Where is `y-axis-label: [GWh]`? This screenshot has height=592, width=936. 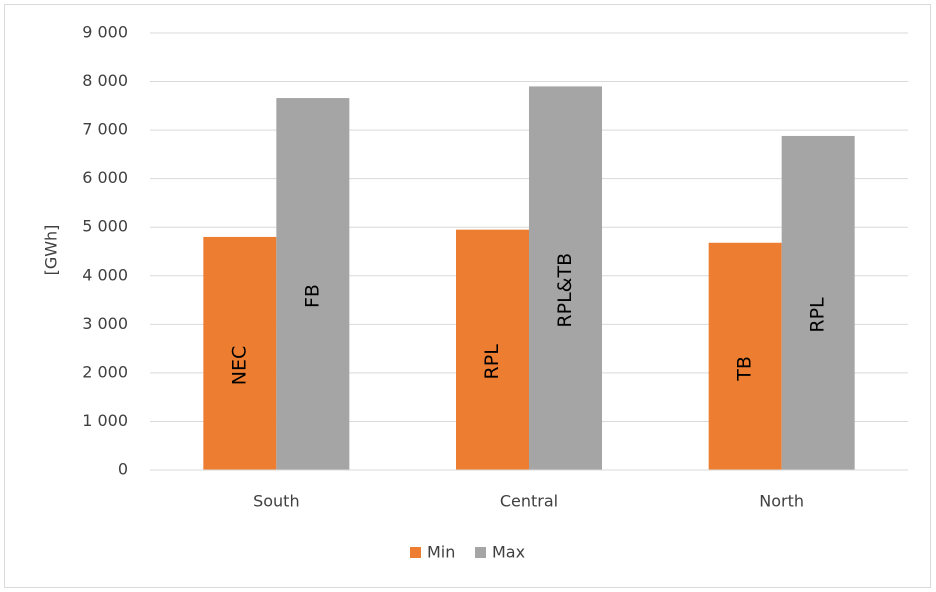
y-axis-label: [GWh] is located at coordinates (51, 250).